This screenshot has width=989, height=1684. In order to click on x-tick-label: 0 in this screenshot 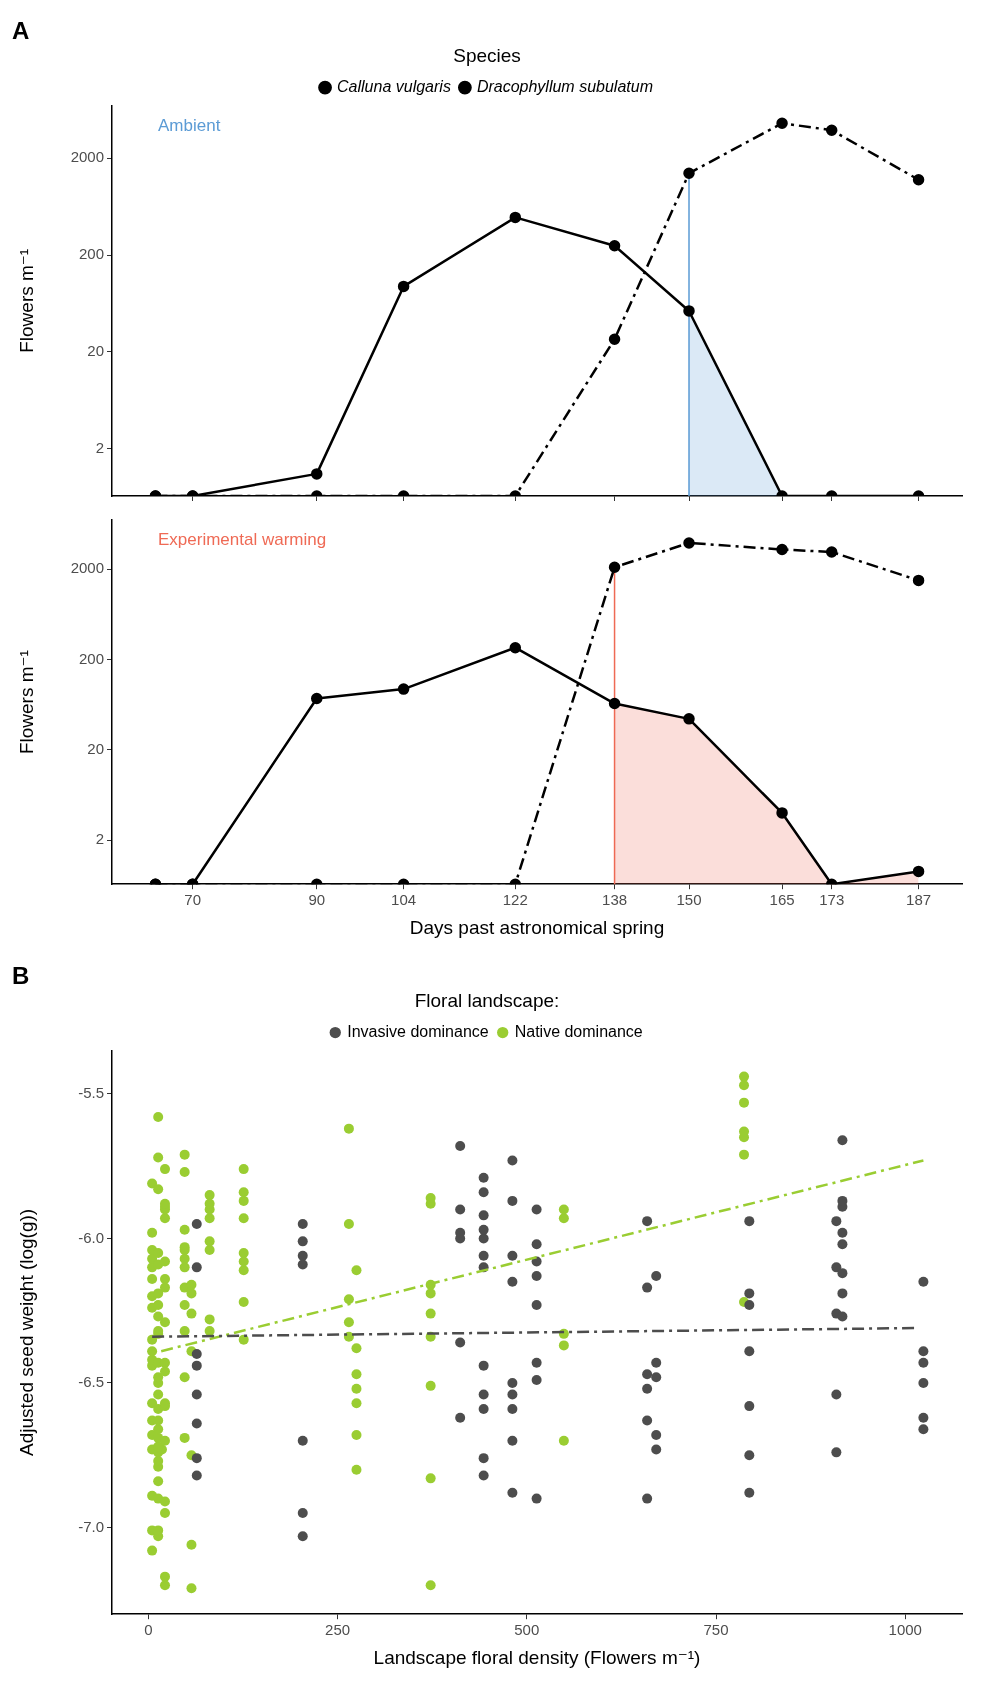, I will do `click(148, 1630)`.